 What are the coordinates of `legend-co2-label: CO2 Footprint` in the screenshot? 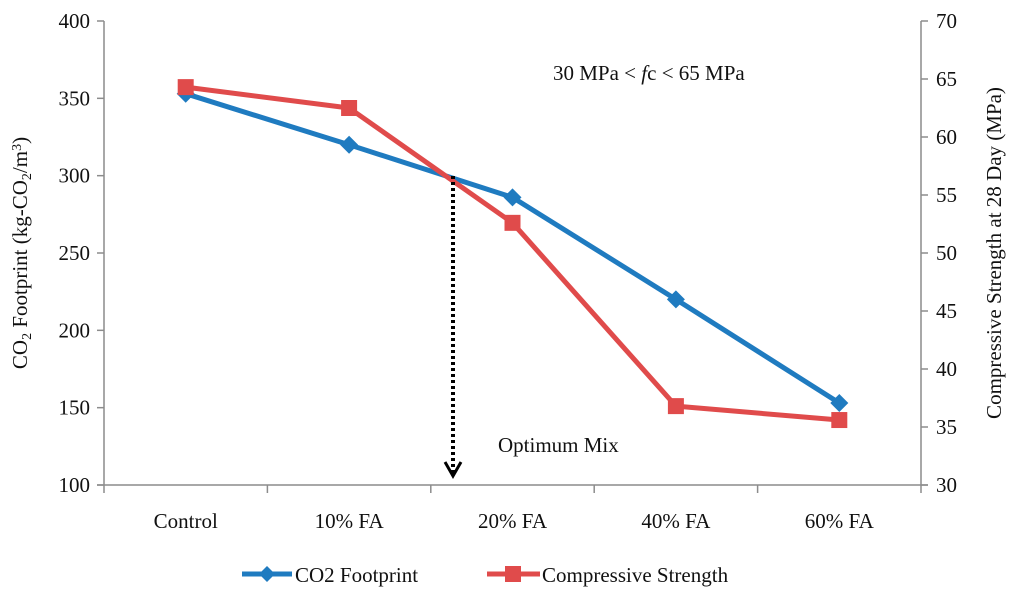 It's located at (356, 575).